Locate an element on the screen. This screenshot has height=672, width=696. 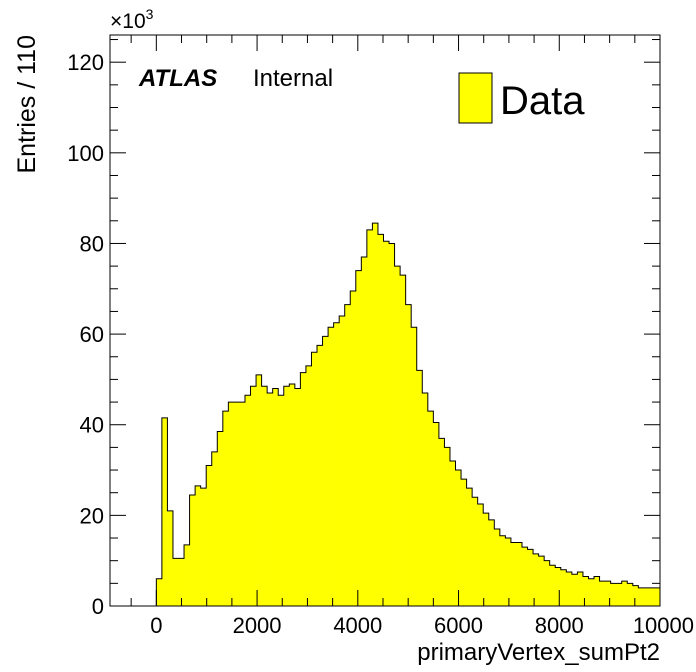
x-tick-label: 8000 is located at coordinates (559, 625).